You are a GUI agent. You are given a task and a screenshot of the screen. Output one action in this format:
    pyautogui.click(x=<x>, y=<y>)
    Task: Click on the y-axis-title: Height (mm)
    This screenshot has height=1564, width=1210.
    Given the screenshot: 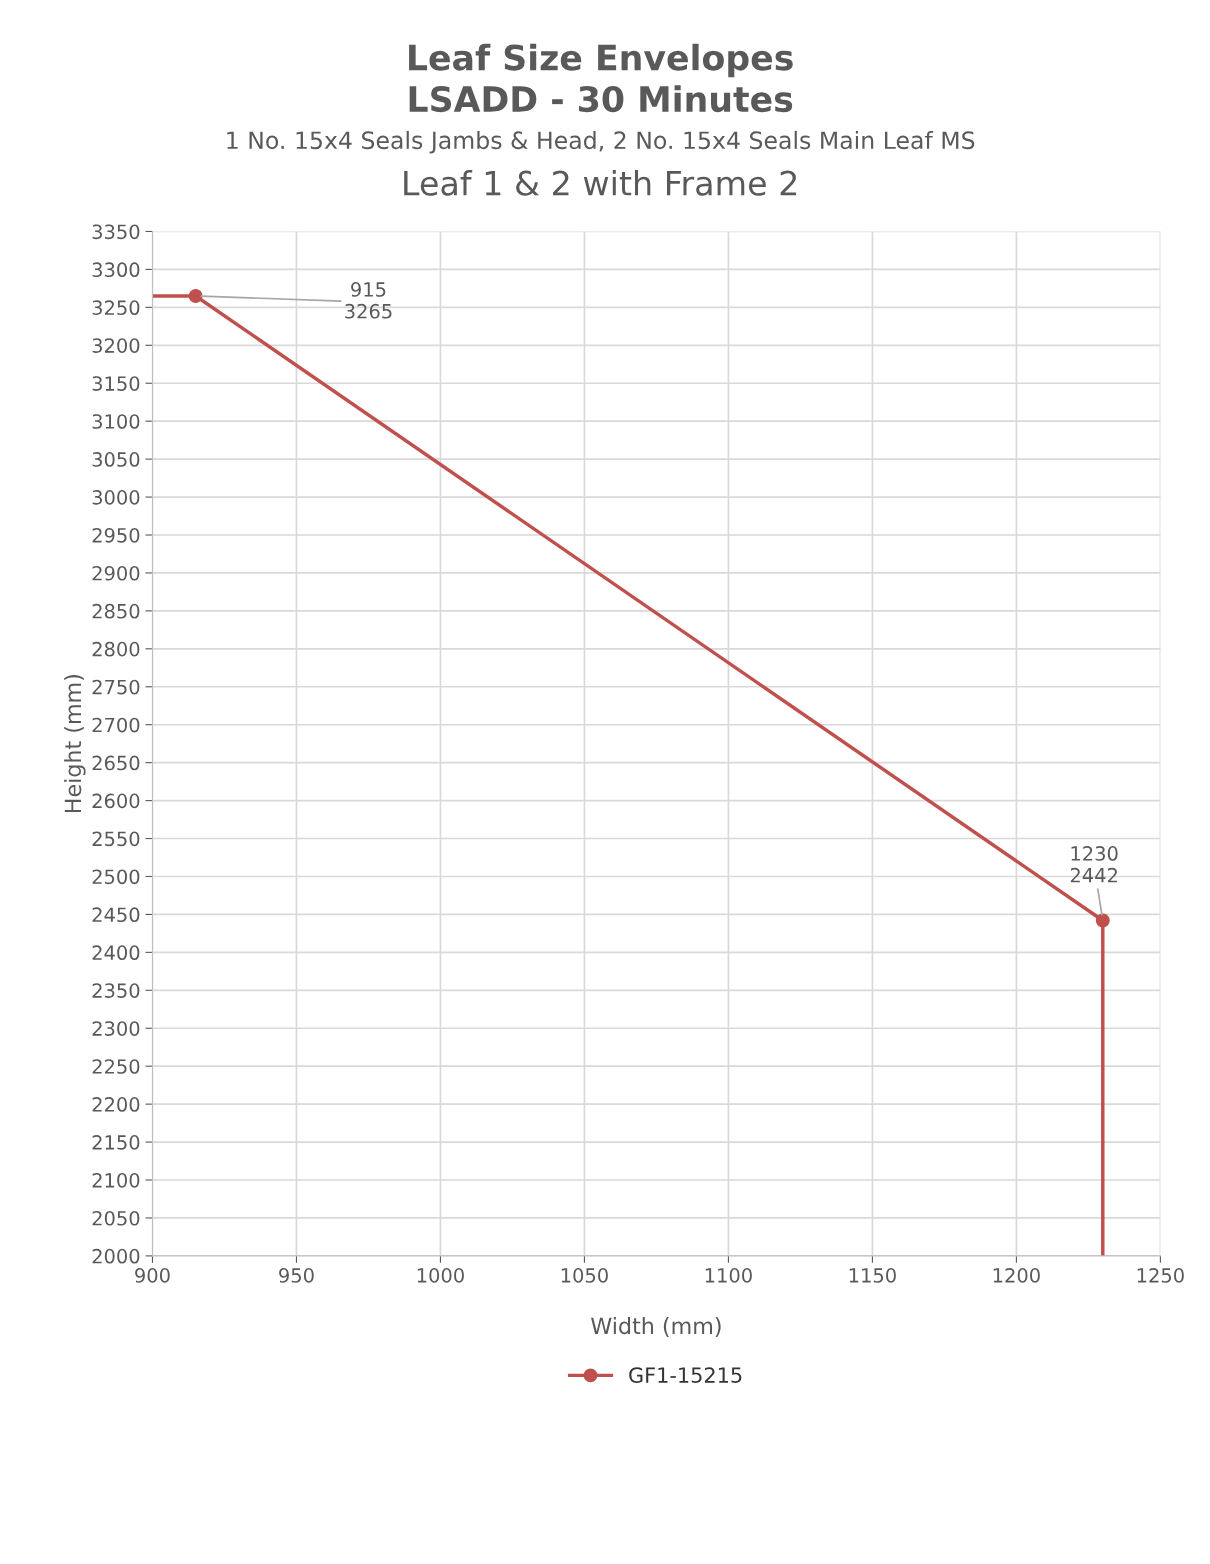 What is the action you would take?
    pyautogui.click(x=75, y=744)
    